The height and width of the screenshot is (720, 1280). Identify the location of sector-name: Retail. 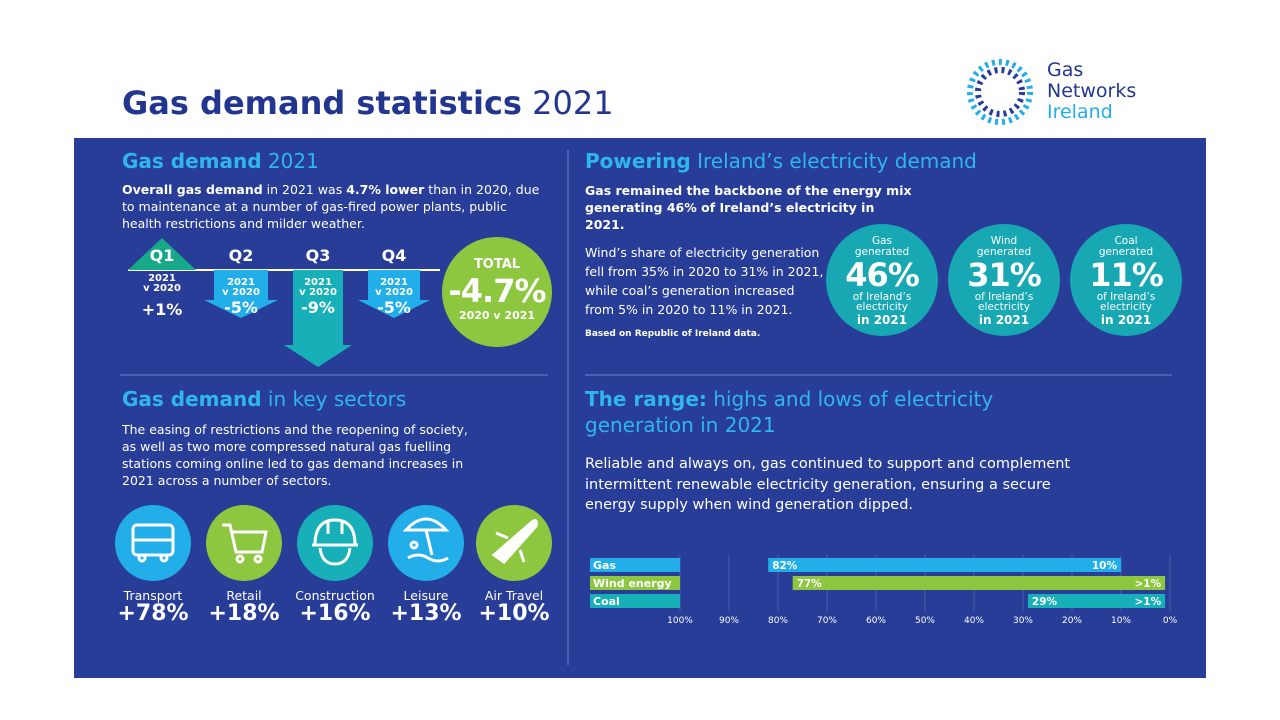
(244, 595).